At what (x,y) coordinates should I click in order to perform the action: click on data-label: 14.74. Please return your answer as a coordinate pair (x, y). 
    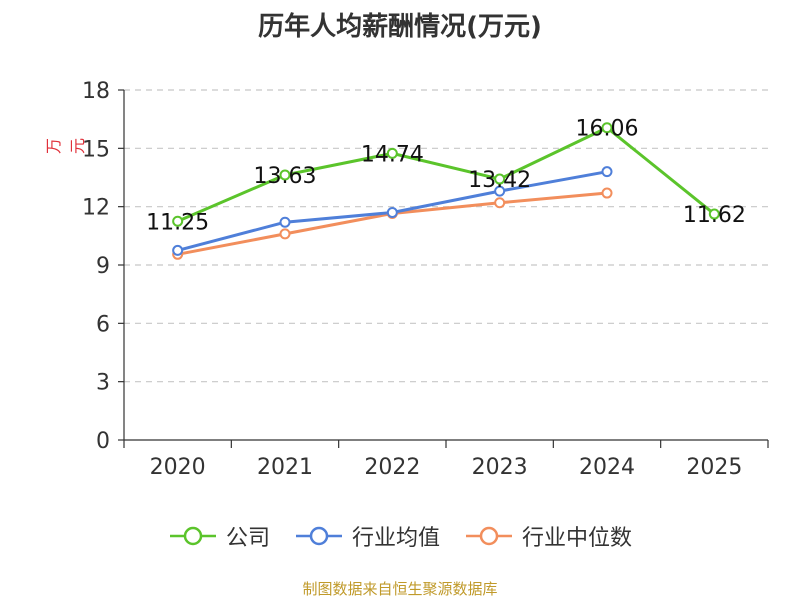
    Looking at the image, I should click on (392, 154).